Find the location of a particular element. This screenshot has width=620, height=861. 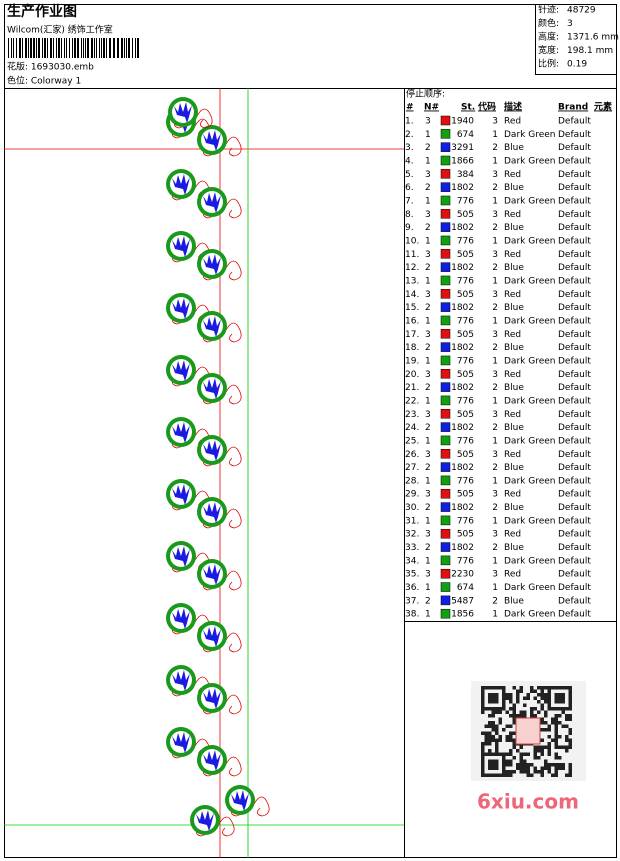

title: 生产作业图 is located at coordinates (42, 11).